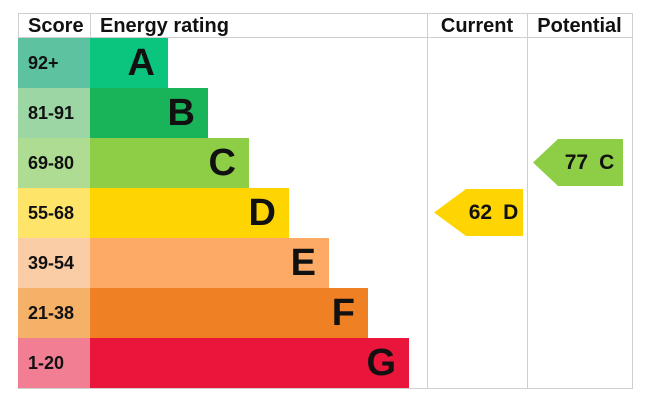 This screenshot has height=413, width=654. Describe the element at coordinates (129, 63) in the screenshot. I see `band-a-bar: A` at that location.